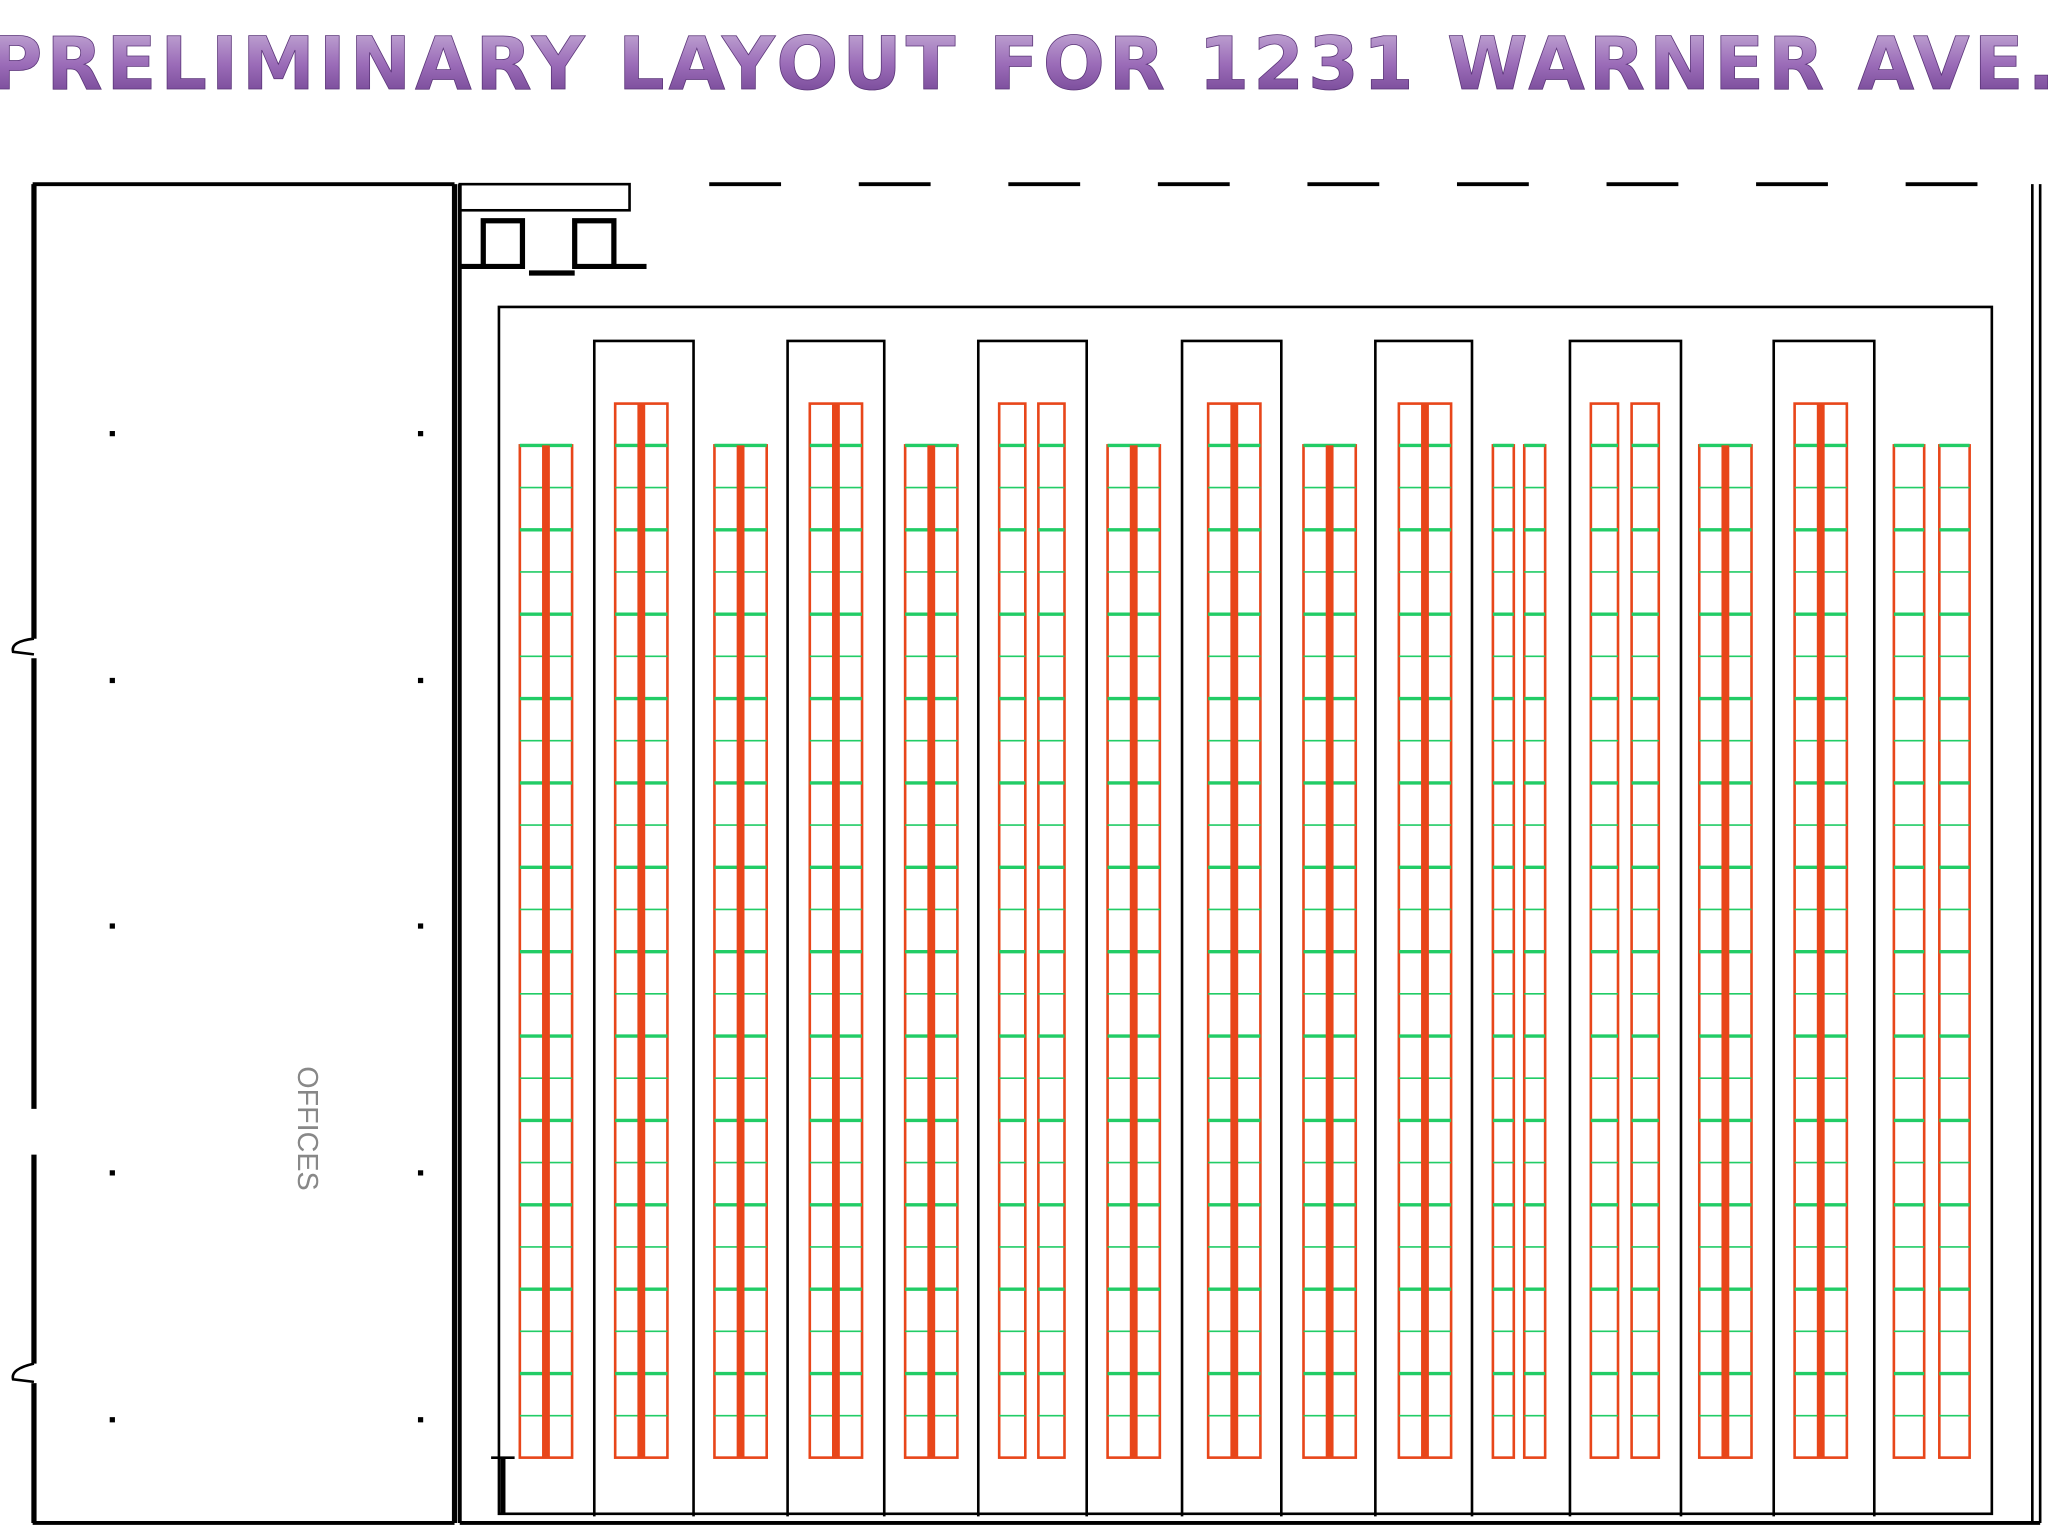 The height and width of the screenshot is (1536, 2048). Describe the element at coordinates (553, 247) in the screenshot. I see `loading-dock` at that location.